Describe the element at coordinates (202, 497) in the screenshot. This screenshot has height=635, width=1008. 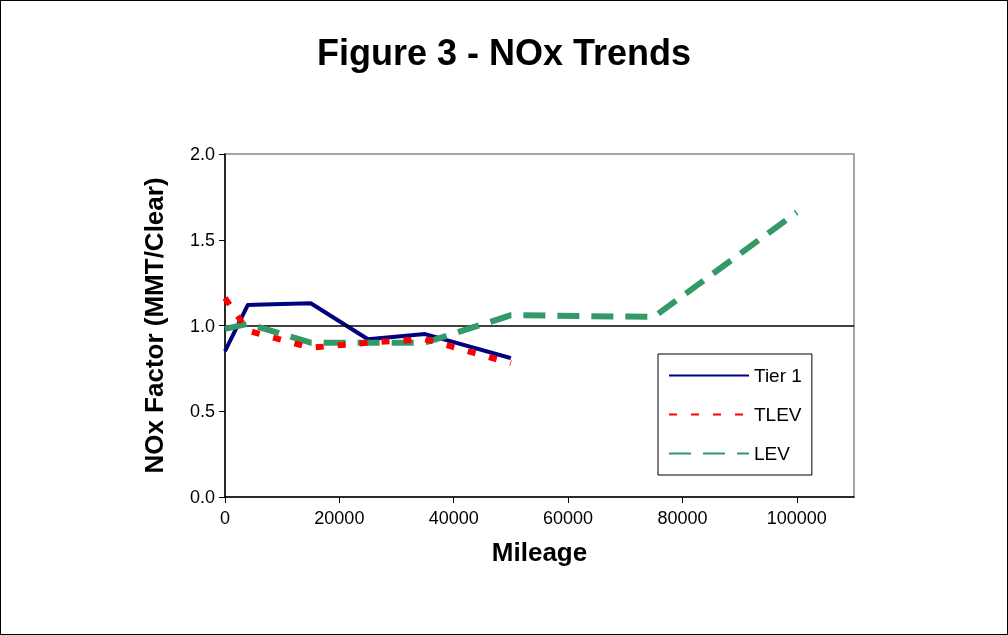
I see `y-tick-label: 0.0` at that location.